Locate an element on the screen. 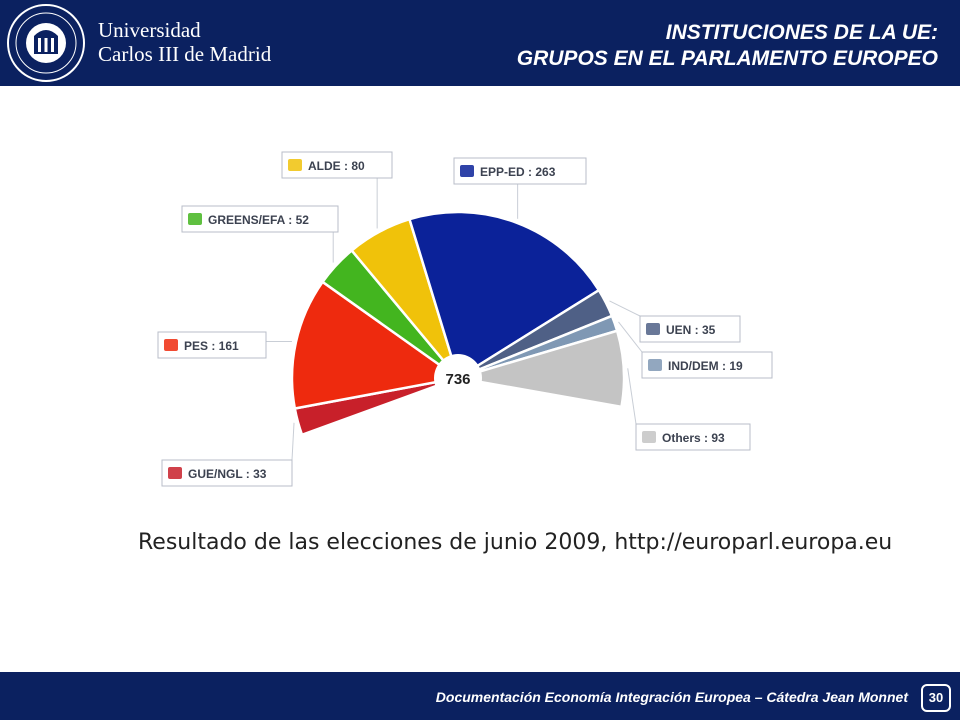 The height and width of the screenshot is (720, 960). label-others: Others : 93 is located at coordinates (693, 437).